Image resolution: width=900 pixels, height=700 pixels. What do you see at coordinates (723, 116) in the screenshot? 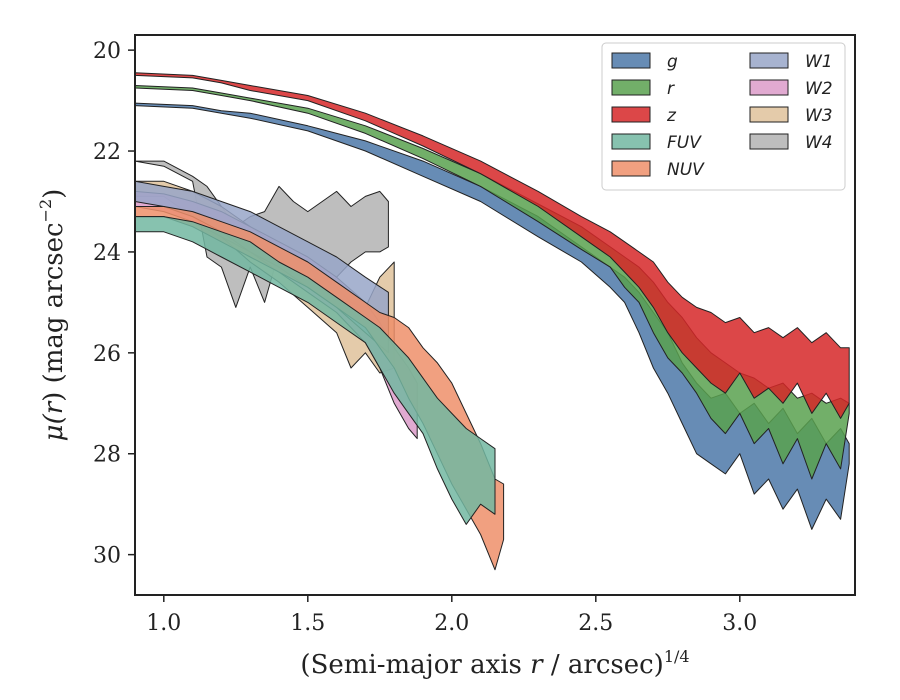
I see `legend: grz FUV NUV W1 W2 W3 W4` at bounding box center [723, 116].